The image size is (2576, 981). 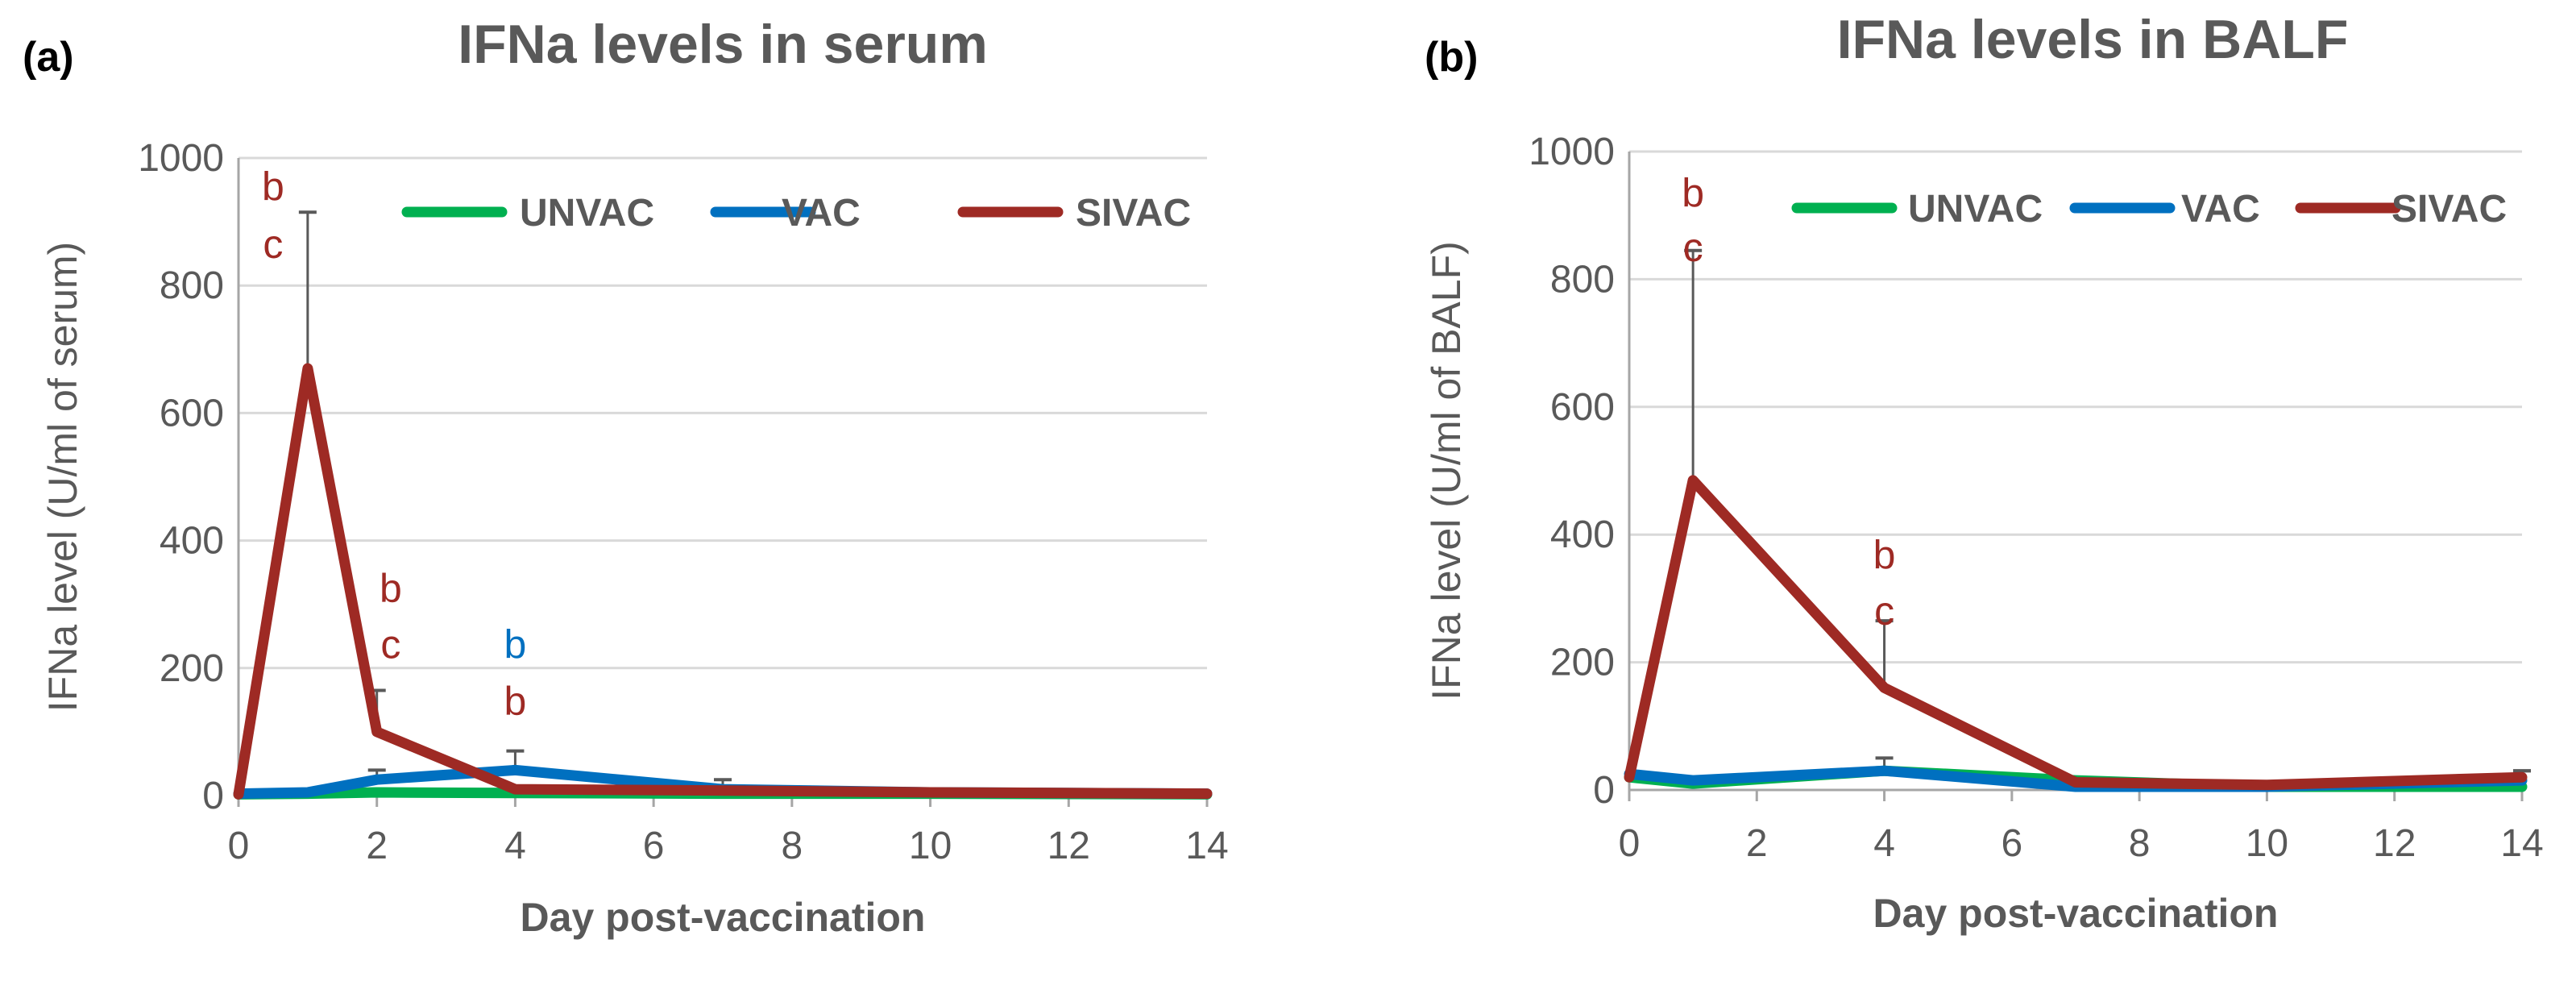 I want to click on y-axis-label: IFNa level (U/ml of BALF), so click(x=1446, y=470).